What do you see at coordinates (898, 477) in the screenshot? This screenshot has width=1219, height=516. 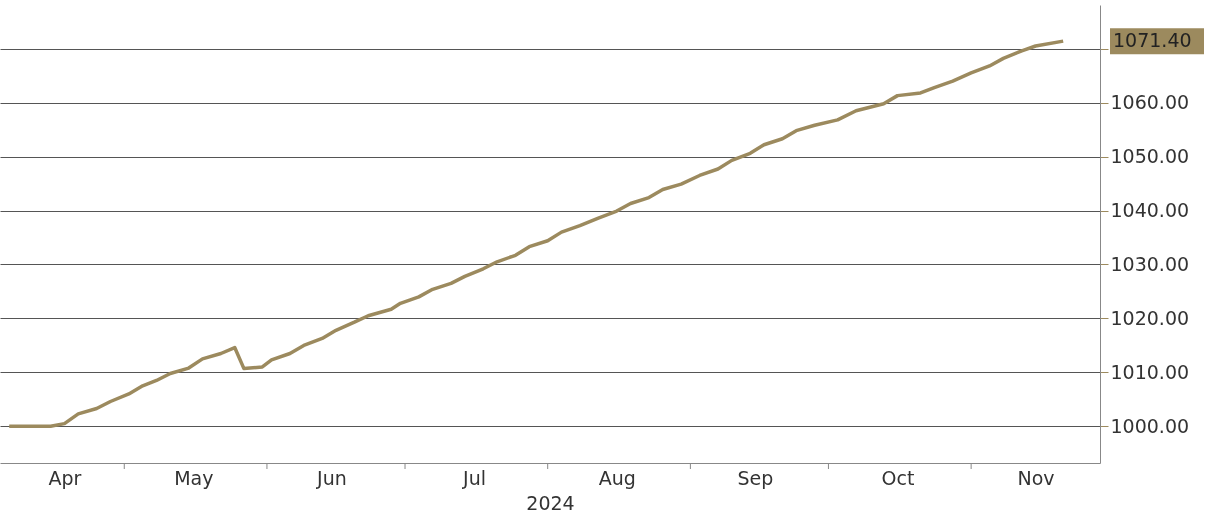 I see `x-tick-label: Oct` at bounding box center [898, 477].